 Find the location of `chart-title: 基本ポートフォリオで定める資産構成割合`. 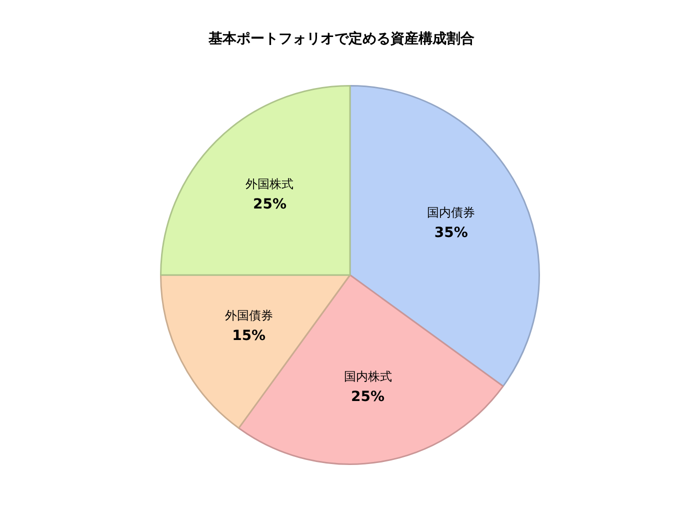

chart-title: 基本ポートフォリオで定める資産構成割合 is located at coordinates (342, 39).